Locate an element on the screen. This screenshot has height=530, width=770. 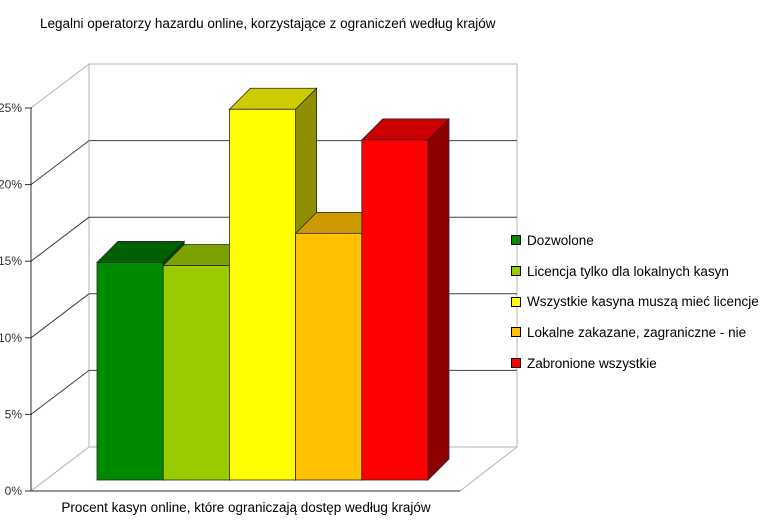
legend-item-label: Lokalne zakazane, zagraniczne - nie is located at coordinates (637, 332).